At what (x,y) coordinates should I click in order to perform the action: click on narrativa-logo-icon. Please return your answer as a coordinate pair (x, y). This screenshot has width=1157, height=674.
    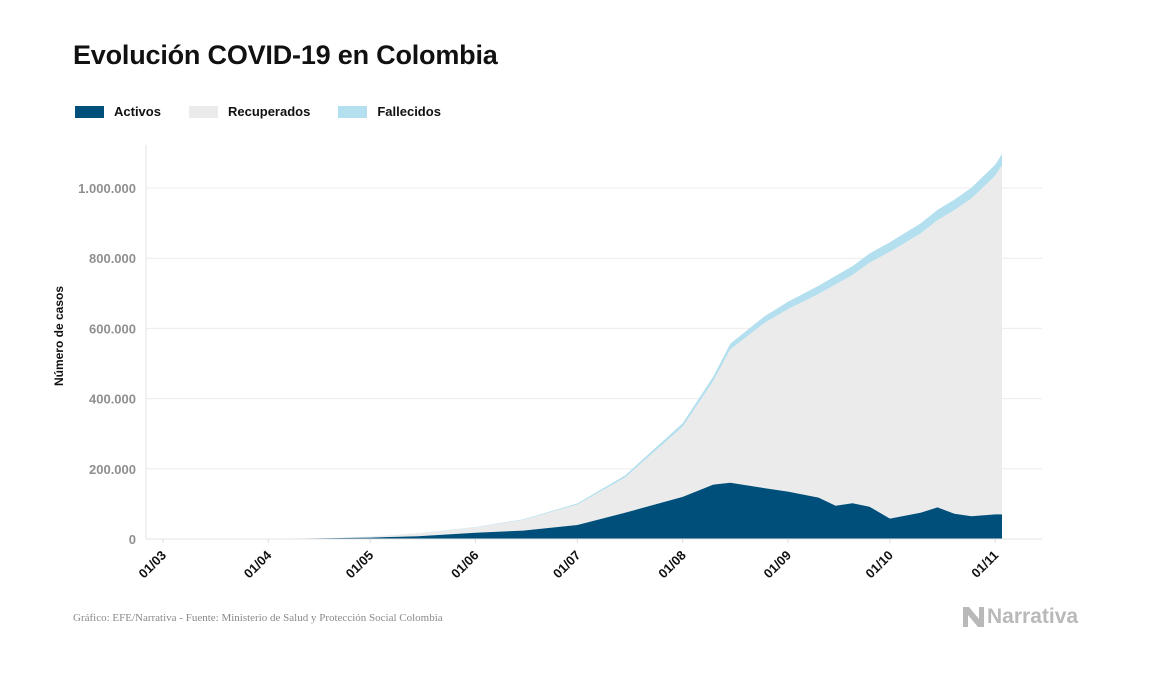
    Looking at the image, I should click on (973, 617).